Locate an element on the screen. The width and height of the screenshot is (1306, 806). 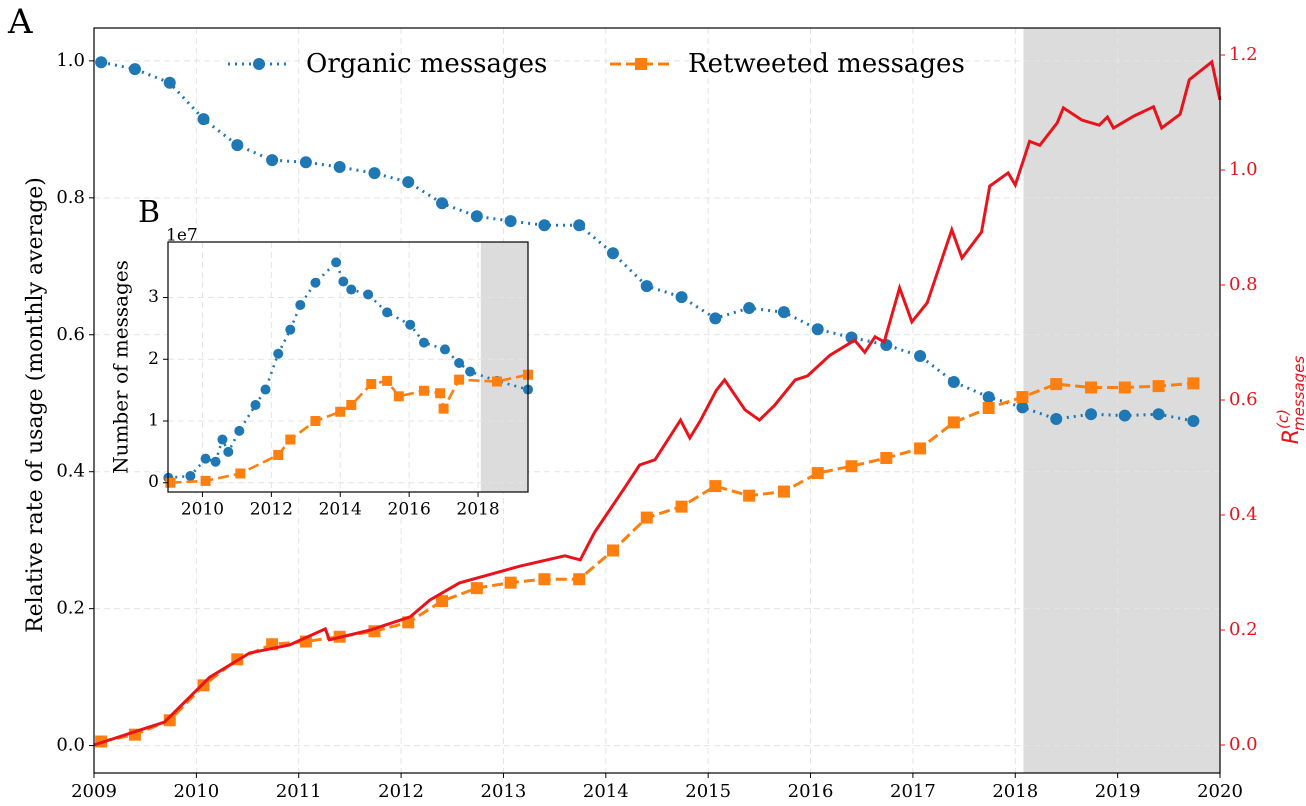
y-tick-label: 0.2 is located at coordinates (70, 608).